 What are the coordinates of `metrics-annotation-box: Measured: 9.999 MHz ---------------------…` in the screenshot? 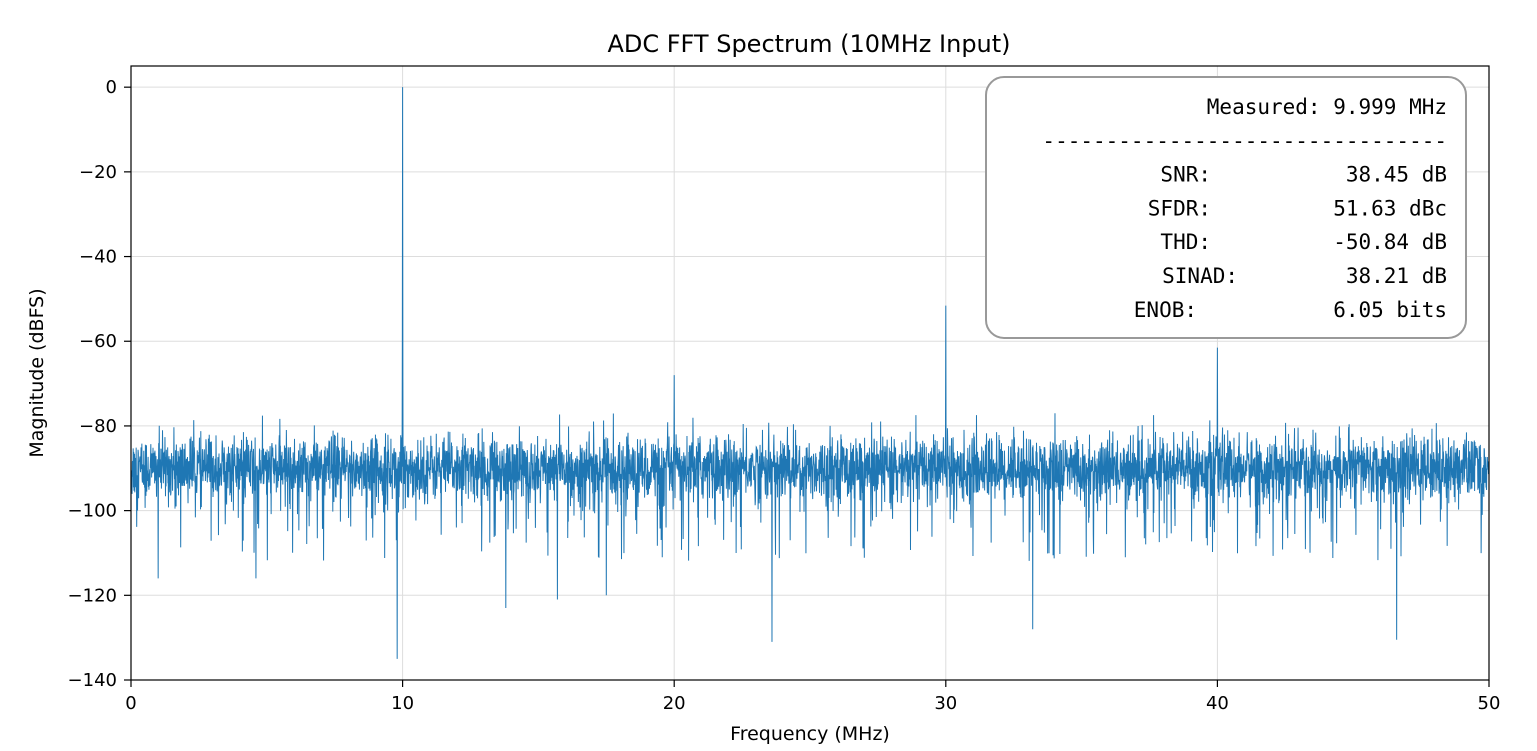 It's located at (1226, 207).